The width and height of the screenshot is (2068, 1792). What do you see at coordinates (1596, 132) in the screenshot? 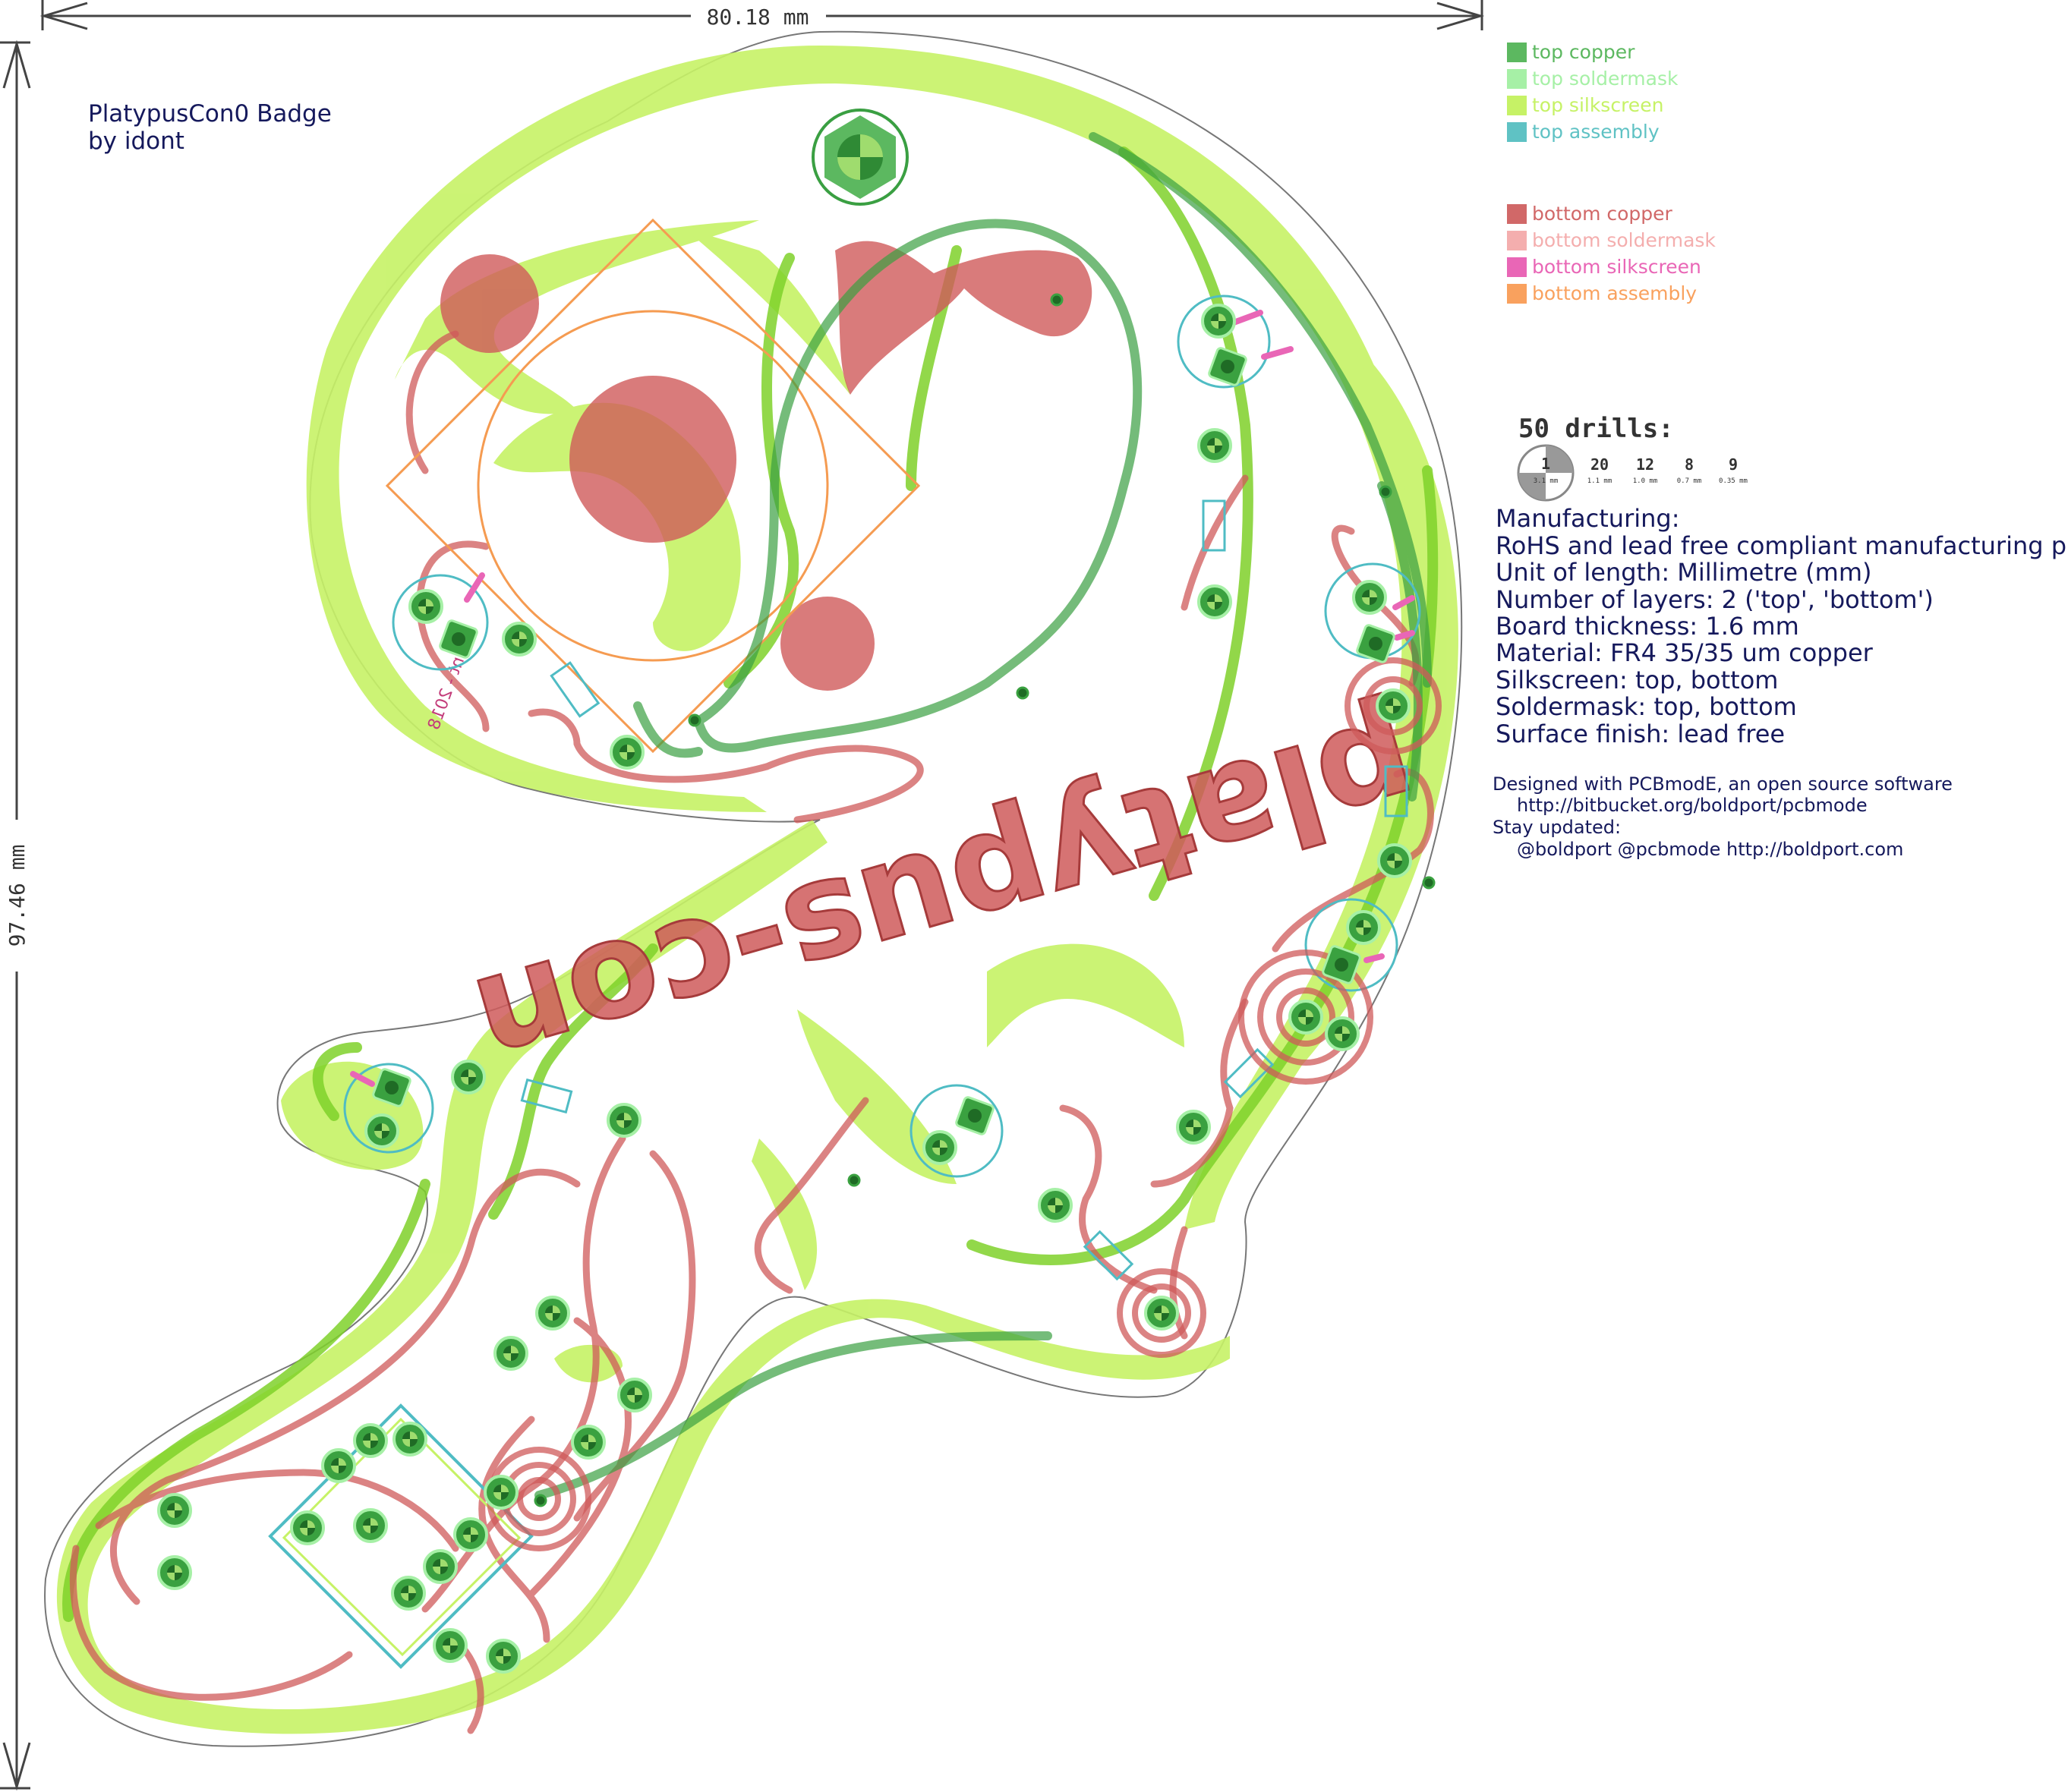
I see `legend-top-assembly: top assembly` at bounding box center [1596, 132].